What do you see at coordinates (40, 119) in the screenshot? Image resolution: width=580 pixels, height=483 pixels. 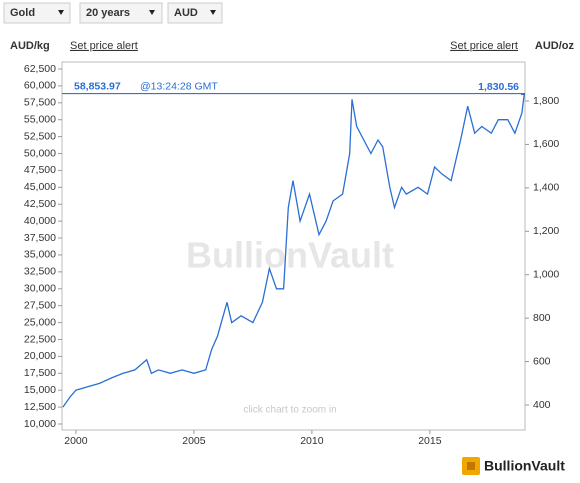 I see `y-tick-label: 55,000` at bounding box center [40, 119].